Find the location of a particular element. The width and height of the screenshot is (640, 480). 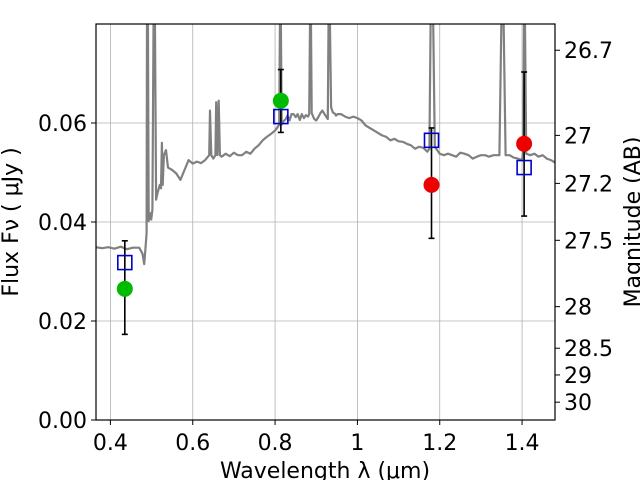

y2-tick-label: 29 is located at coordinates (578, 376).